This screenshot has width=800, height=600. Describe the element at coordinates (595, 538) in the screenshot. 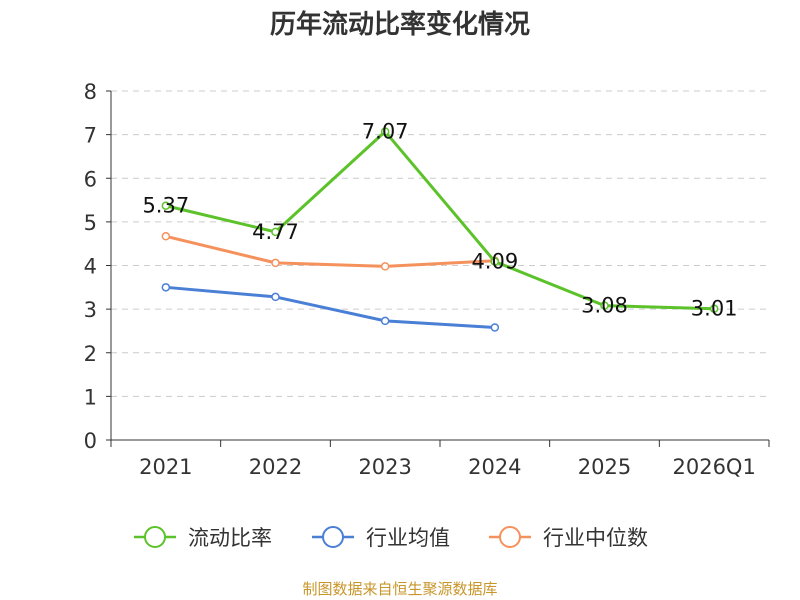

I see `legend-label: 行业中位数` at that location.